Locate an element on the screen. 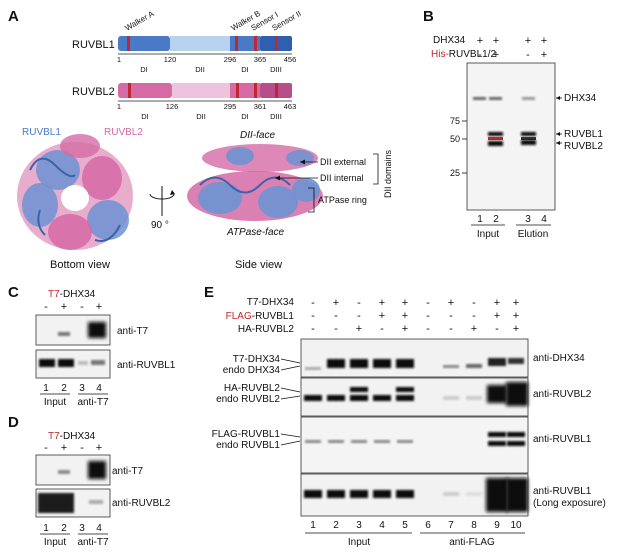  e-group-input: Input is located at coordinates (359, 542).